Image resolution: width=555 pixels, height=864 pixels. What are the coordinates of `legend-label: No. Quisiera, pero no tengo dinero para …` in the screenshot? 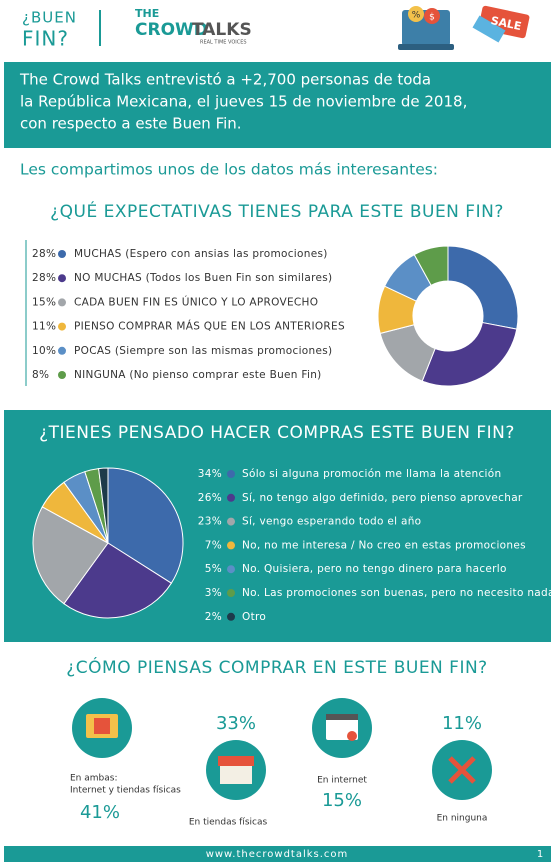 It's located at (374, 569).